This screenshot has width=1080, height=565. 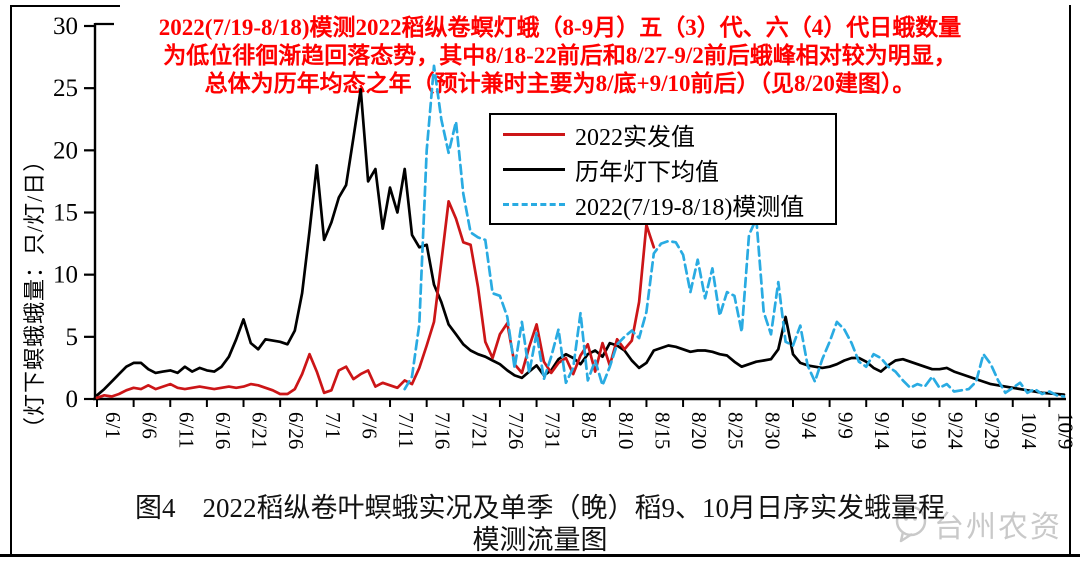 What do you see at coordinates (72, 399) in the screenshot?
I see `y-tick-label: 0` at bounding box center [72, 399].